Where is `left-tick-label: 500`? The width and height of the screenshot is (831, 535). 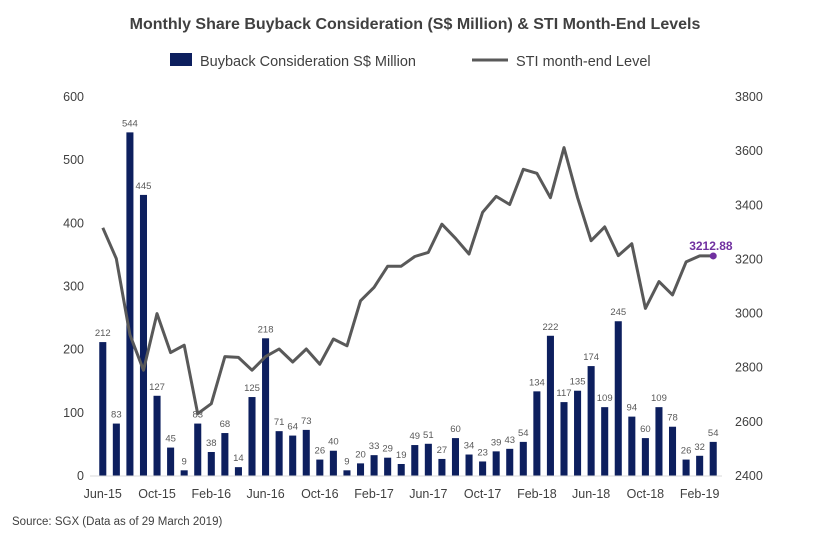
left-tick-label: 500 is located at coordinates (73, 160).